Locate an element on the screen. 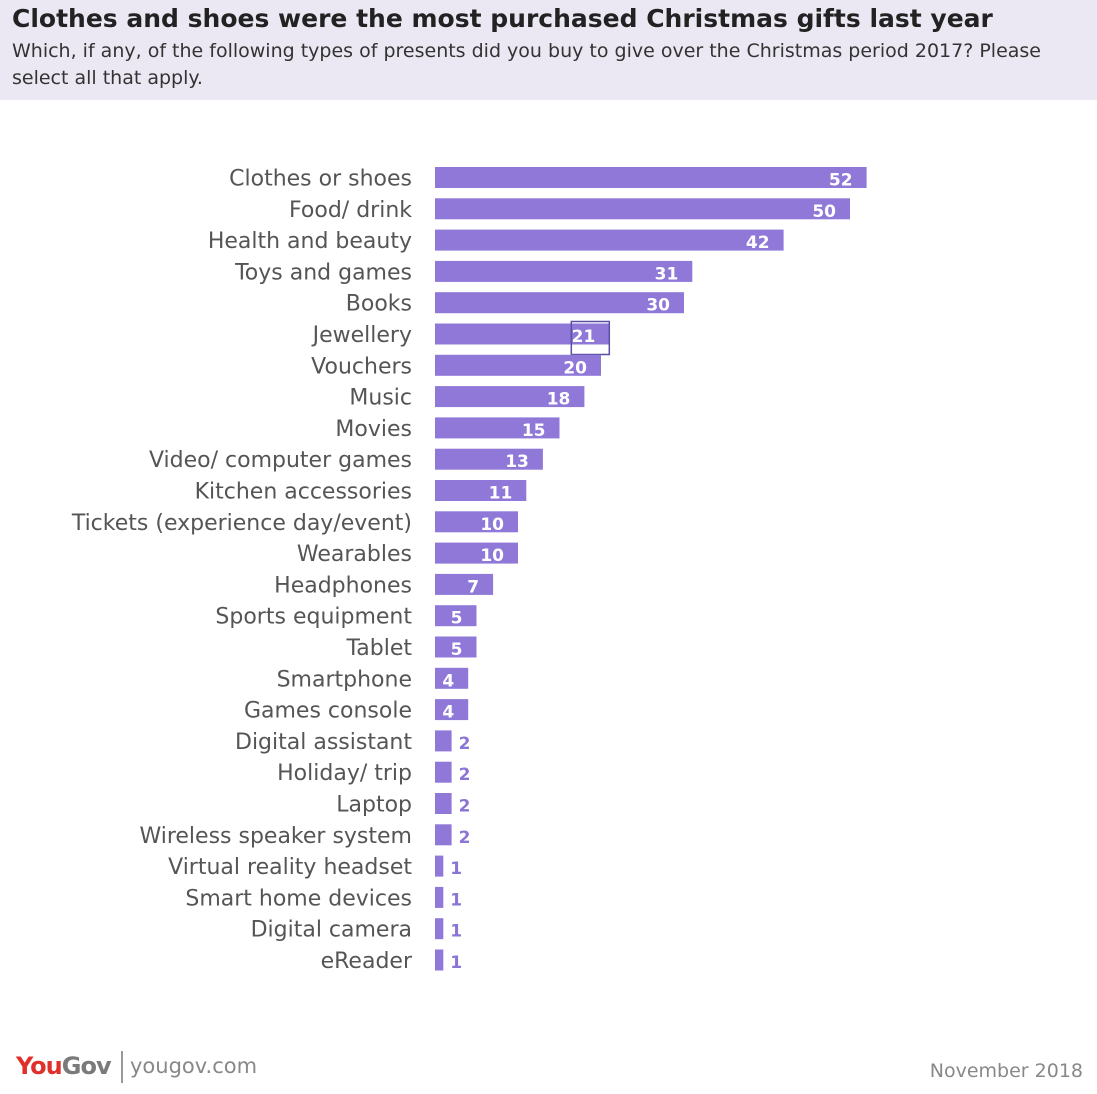 This screenshot has height=1094, width=1097. value-label-digital-assistant: 2 is located at coordinates (465, 744).